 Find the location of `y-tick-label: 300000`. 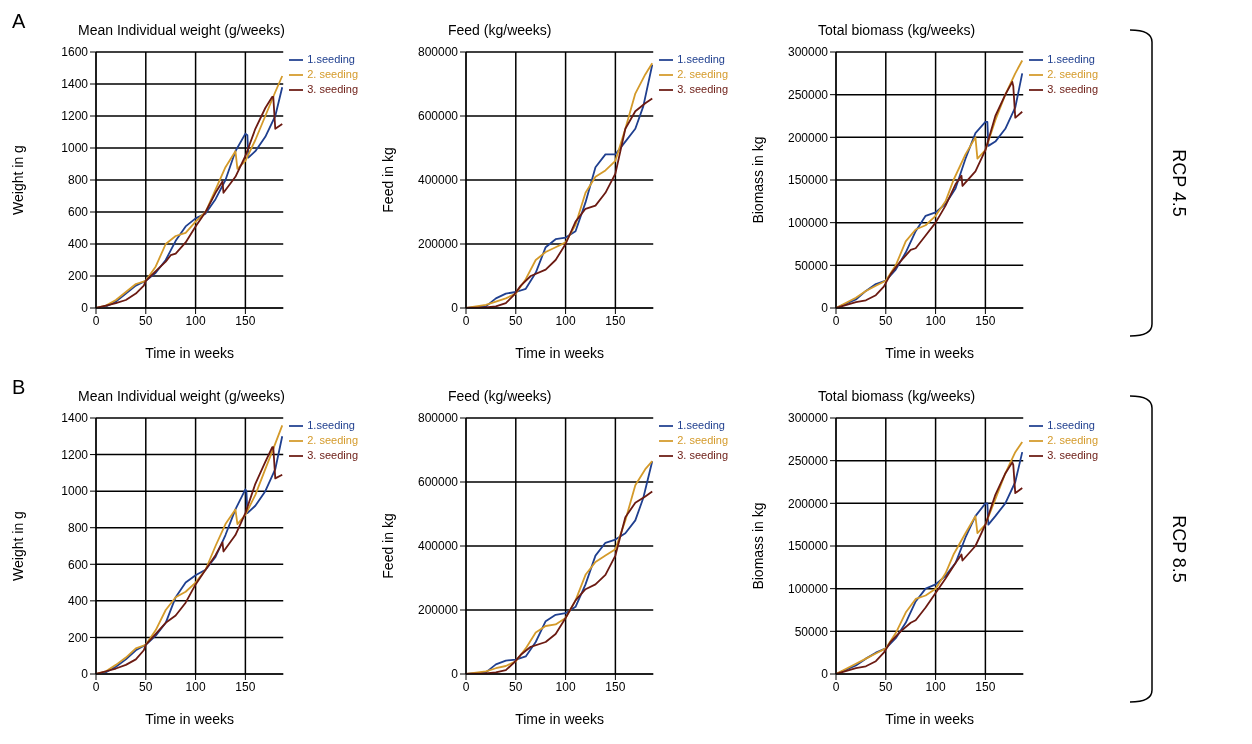

y-tick-label: 300000 is located at coordinates (808, 52).